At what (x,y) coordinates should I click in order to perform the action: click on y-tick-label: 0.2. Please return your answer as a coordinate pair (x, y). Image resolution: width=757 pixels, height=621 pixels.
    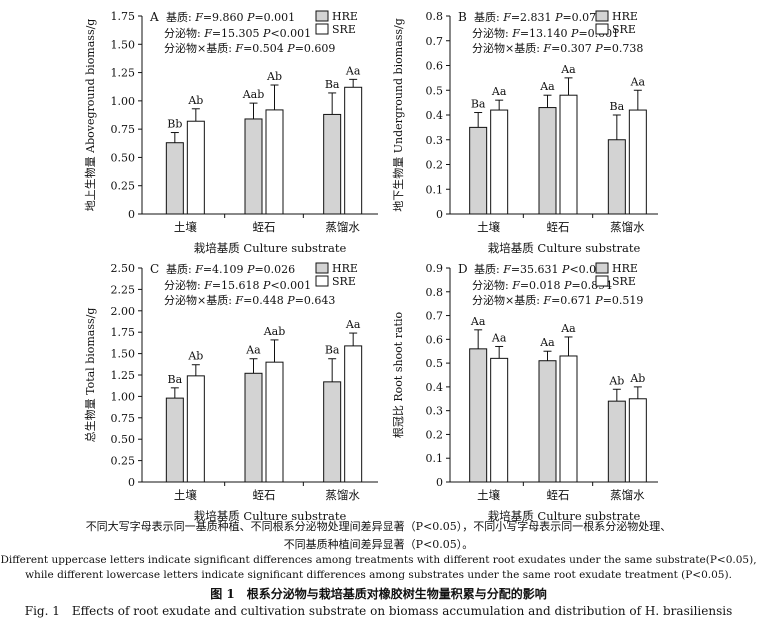
    Looking at the image, I should click on (435, 434).